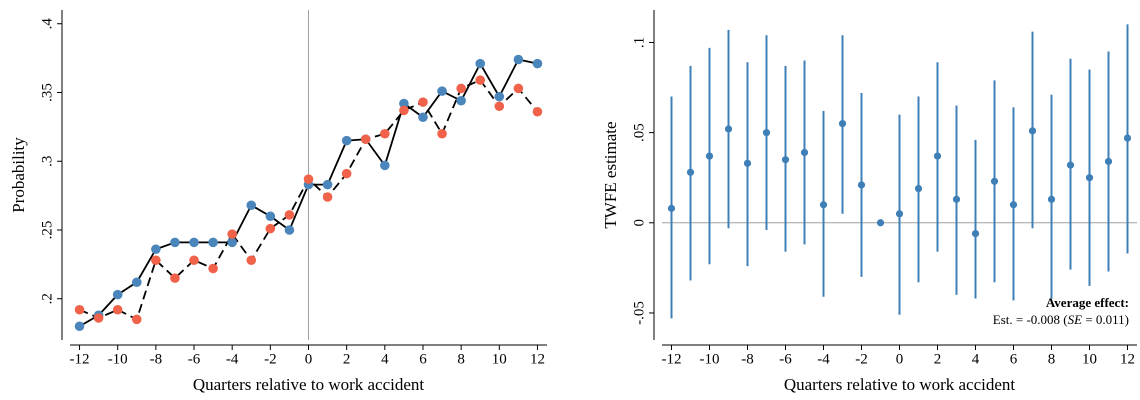  What do you see at coordinates (976, 359) in the screenshot?
I see `x-tick-label: 4` at bounding box center [976, 359].